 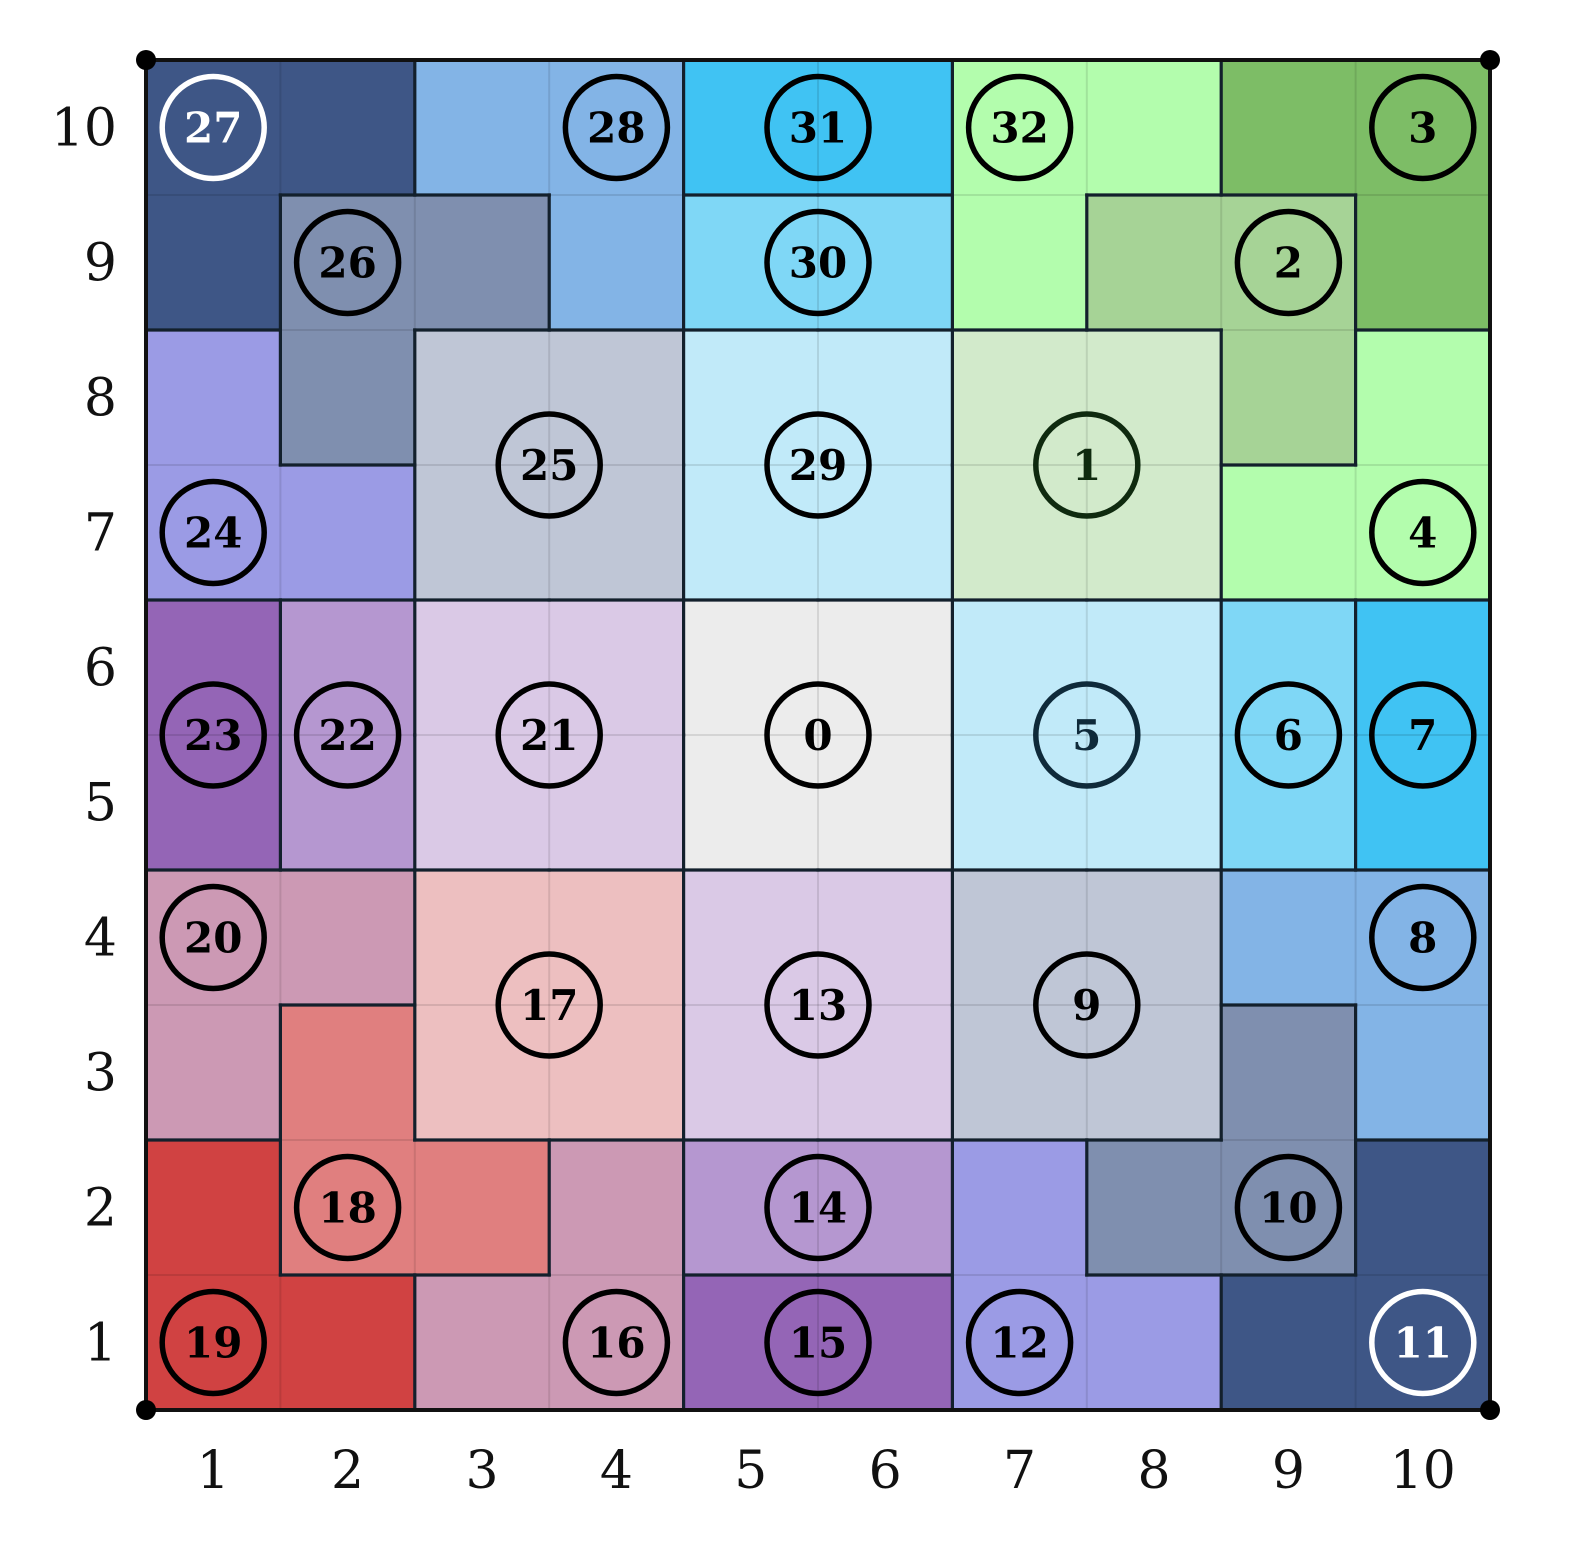 I want to click on badge-number: 12, so click(x=1019, y=1343).